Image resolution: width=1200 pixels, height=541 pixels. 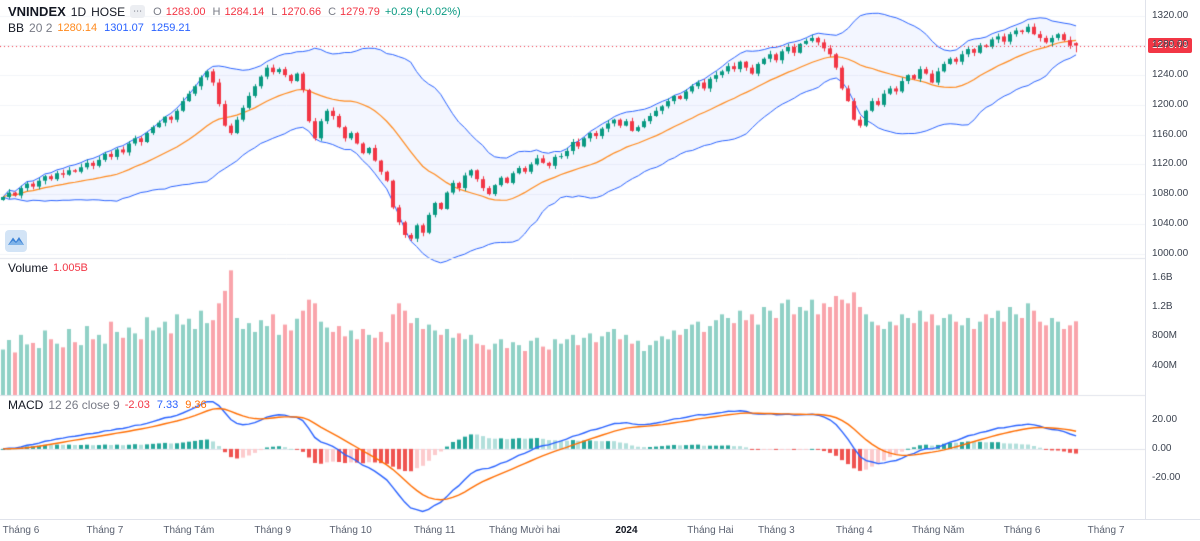 I want to click on ohlc-values: O 1283.00 H 1284.14 L 1270.66 C 1279.79, so click(x=265, y=12).